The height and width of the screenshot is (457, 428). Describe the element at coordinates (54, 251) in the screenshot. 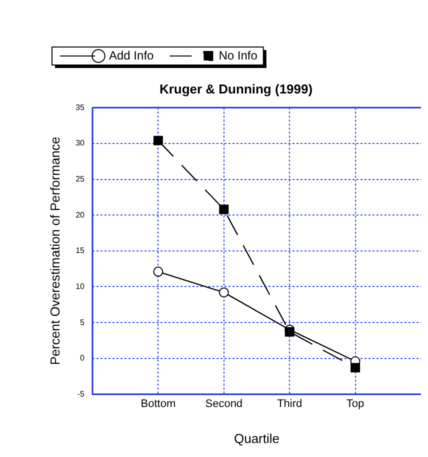

I see `y-axis-title: Percent Overestimation of Performance` at that location.